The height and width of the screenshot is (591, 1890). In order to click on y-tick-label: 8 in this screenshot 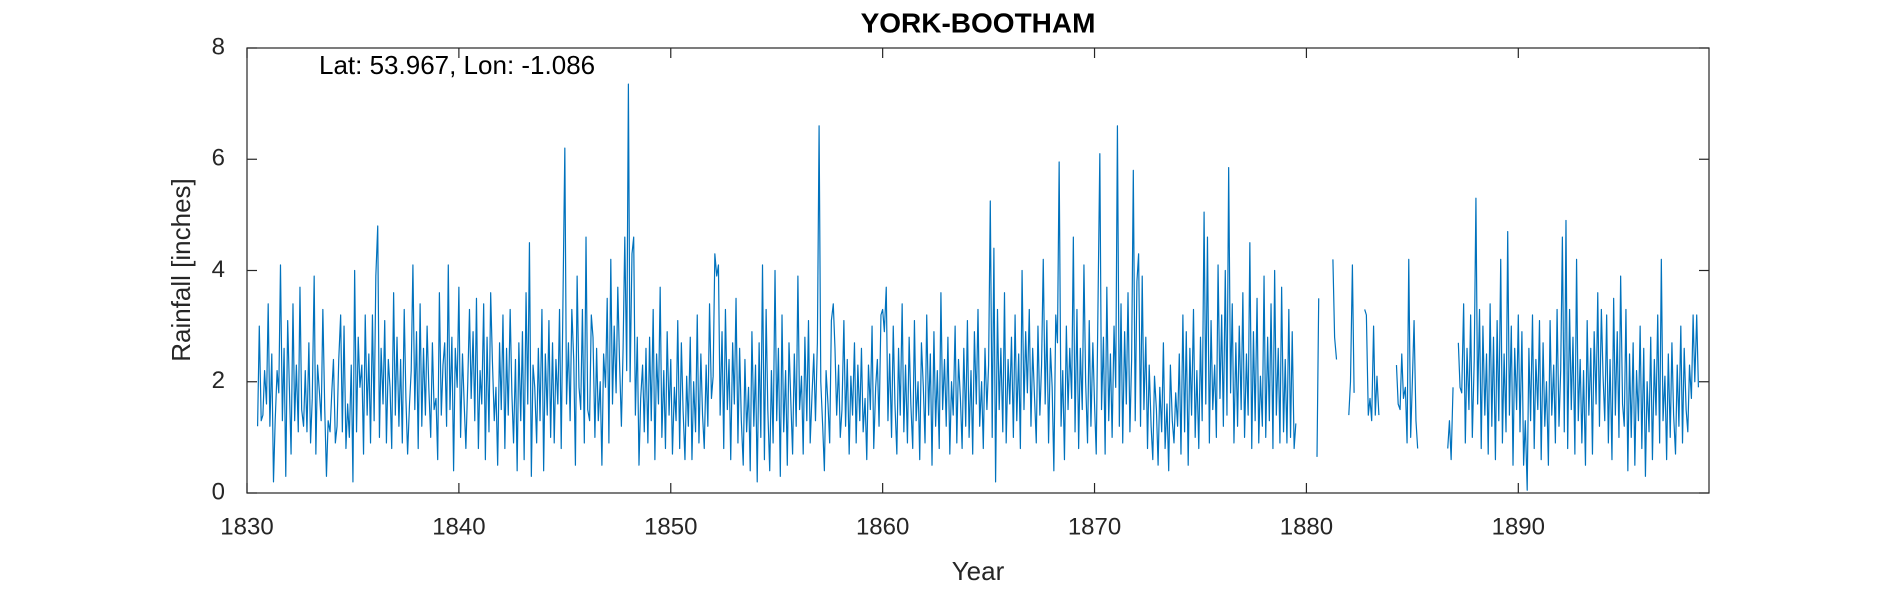, I will do `click(218, 46)`.